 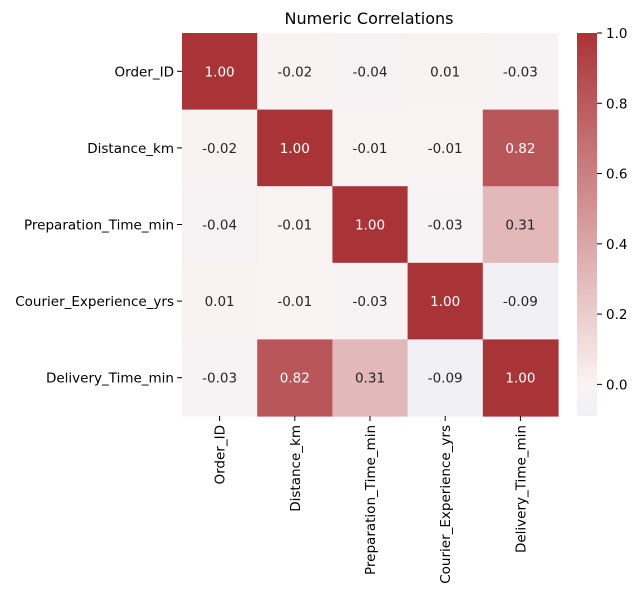 What do you see at coordinates (521, 489) in the screenshot?
I see `column-tick-label: Delivery_Time_min` at bounding box center [521, 489].